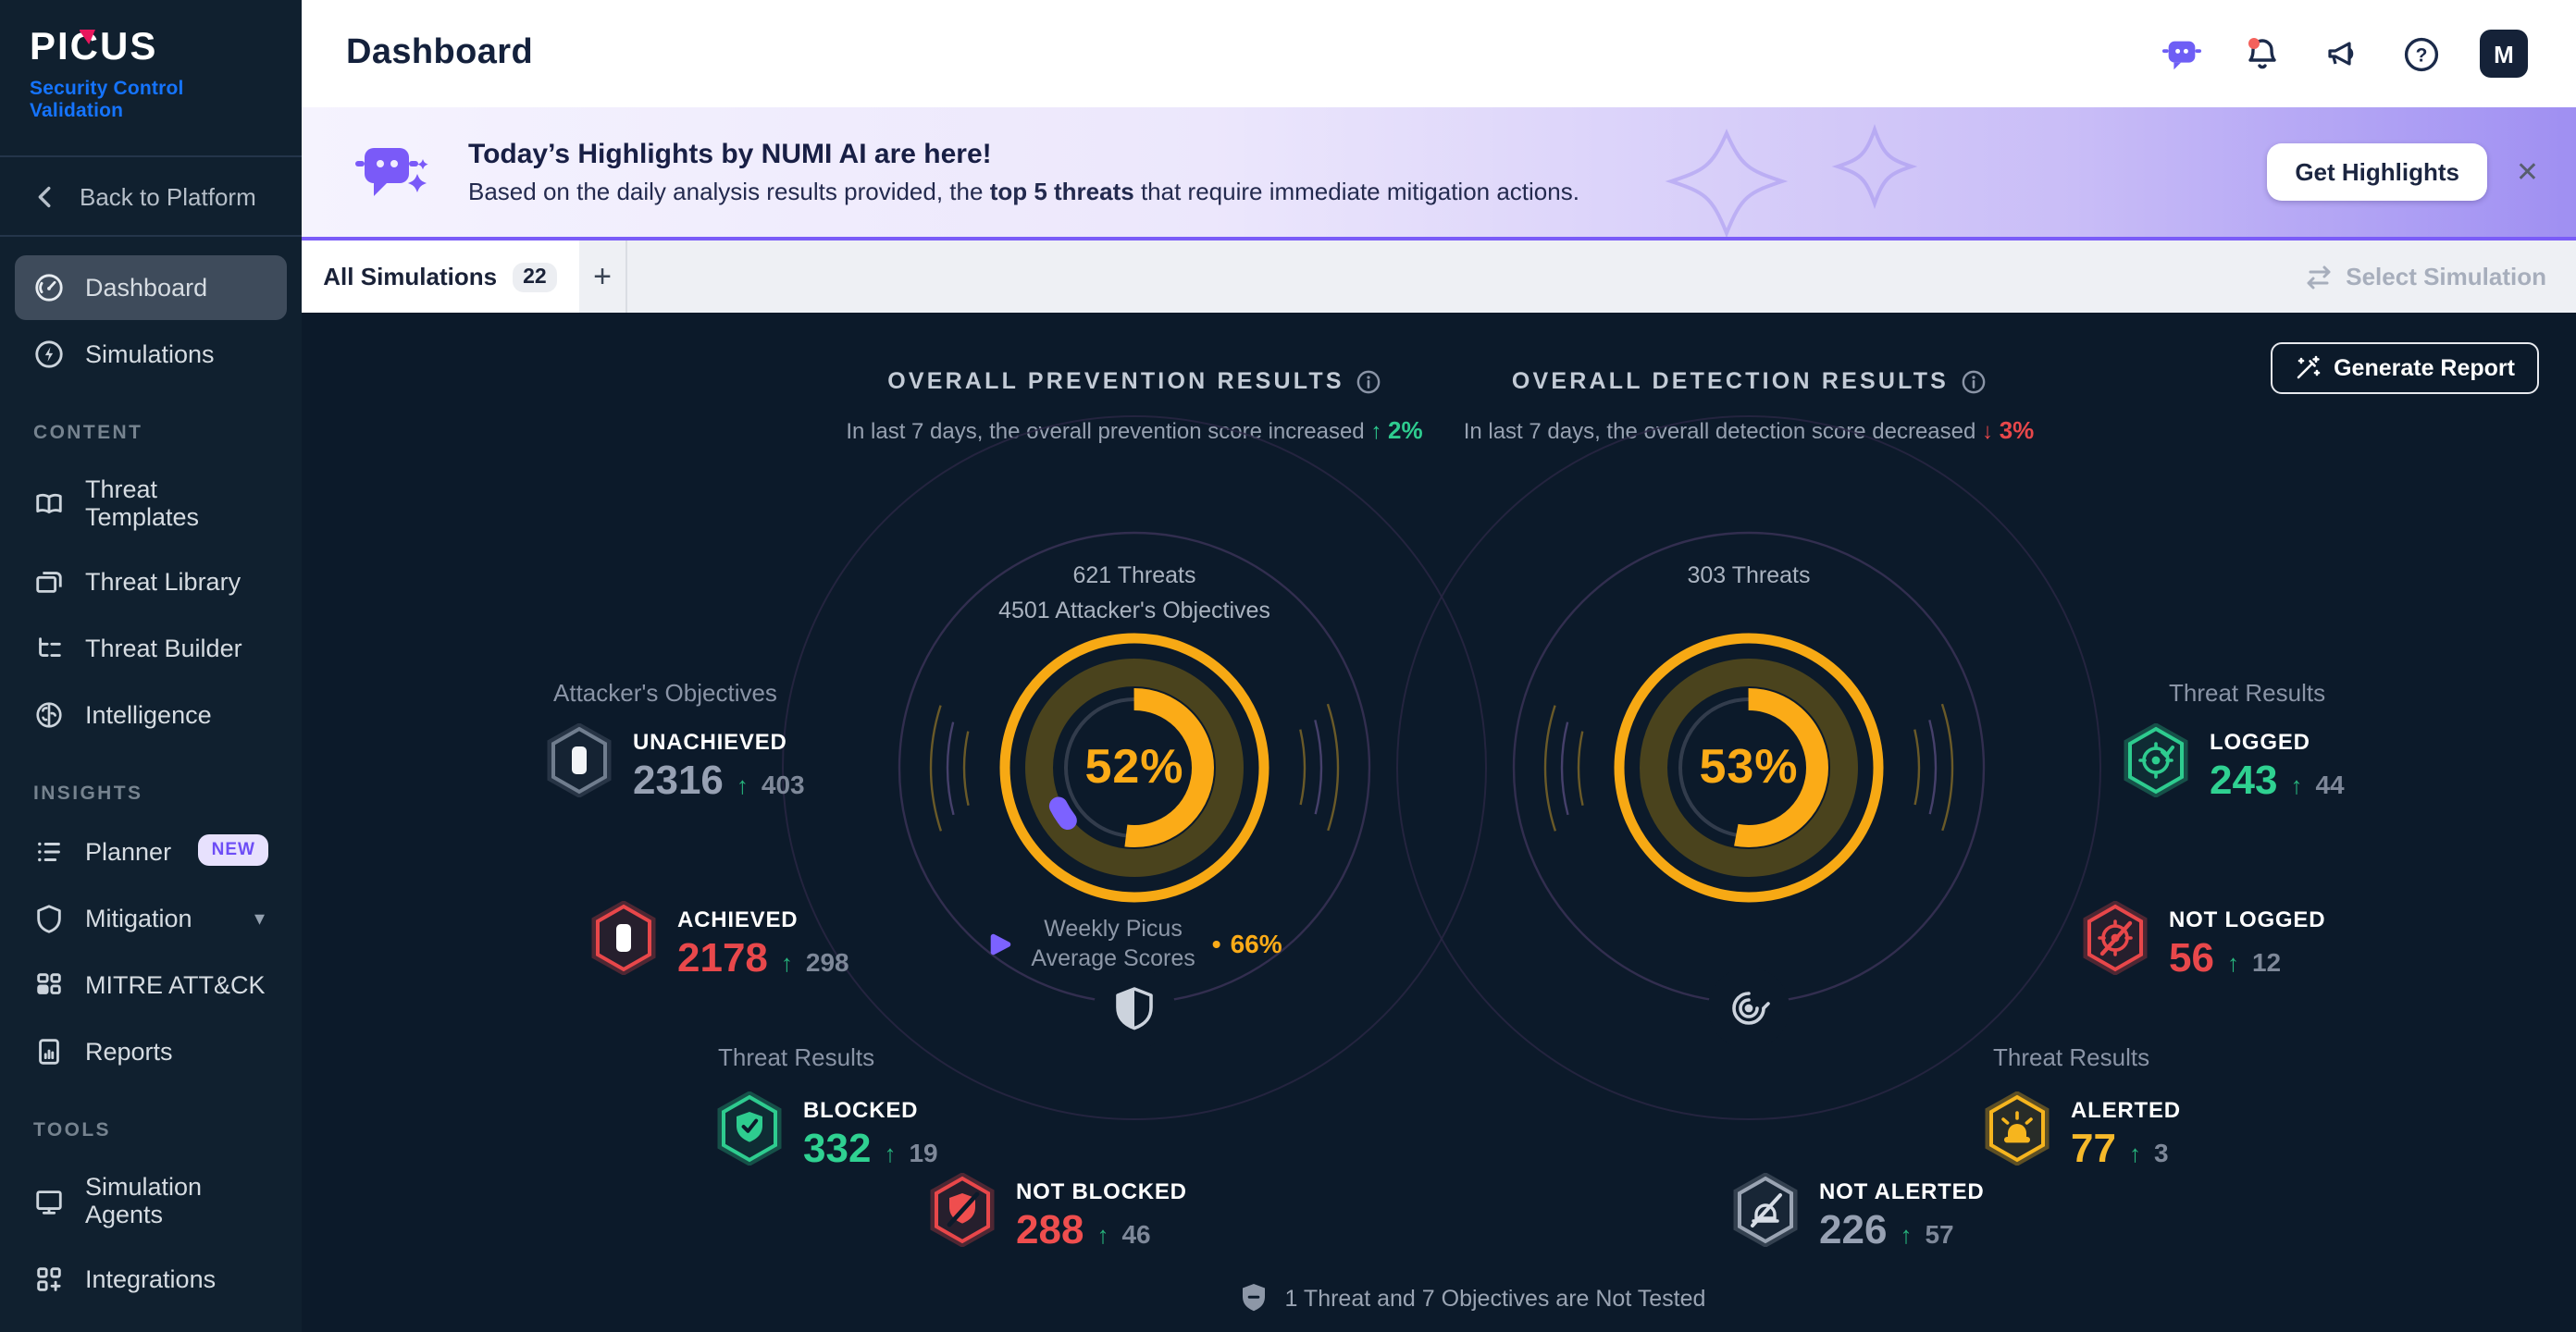 The height and width of the screenshot is (1332, 2576). Describe the element at coordinates (1749, 381) in the screenshot. I see `detection-title: OVERALL DETECTION RESULTS` at that location.